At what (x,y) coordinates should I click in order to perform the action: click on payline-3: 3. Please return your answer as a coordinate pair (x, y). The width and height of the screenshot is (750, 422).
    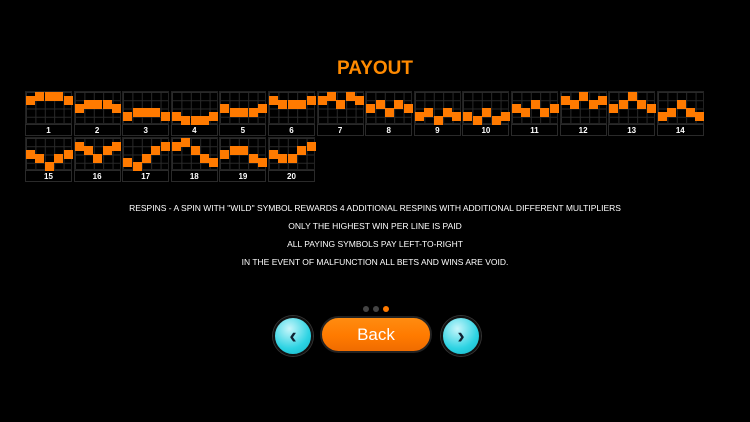
    Looking at the image, I should click on (146, 113).